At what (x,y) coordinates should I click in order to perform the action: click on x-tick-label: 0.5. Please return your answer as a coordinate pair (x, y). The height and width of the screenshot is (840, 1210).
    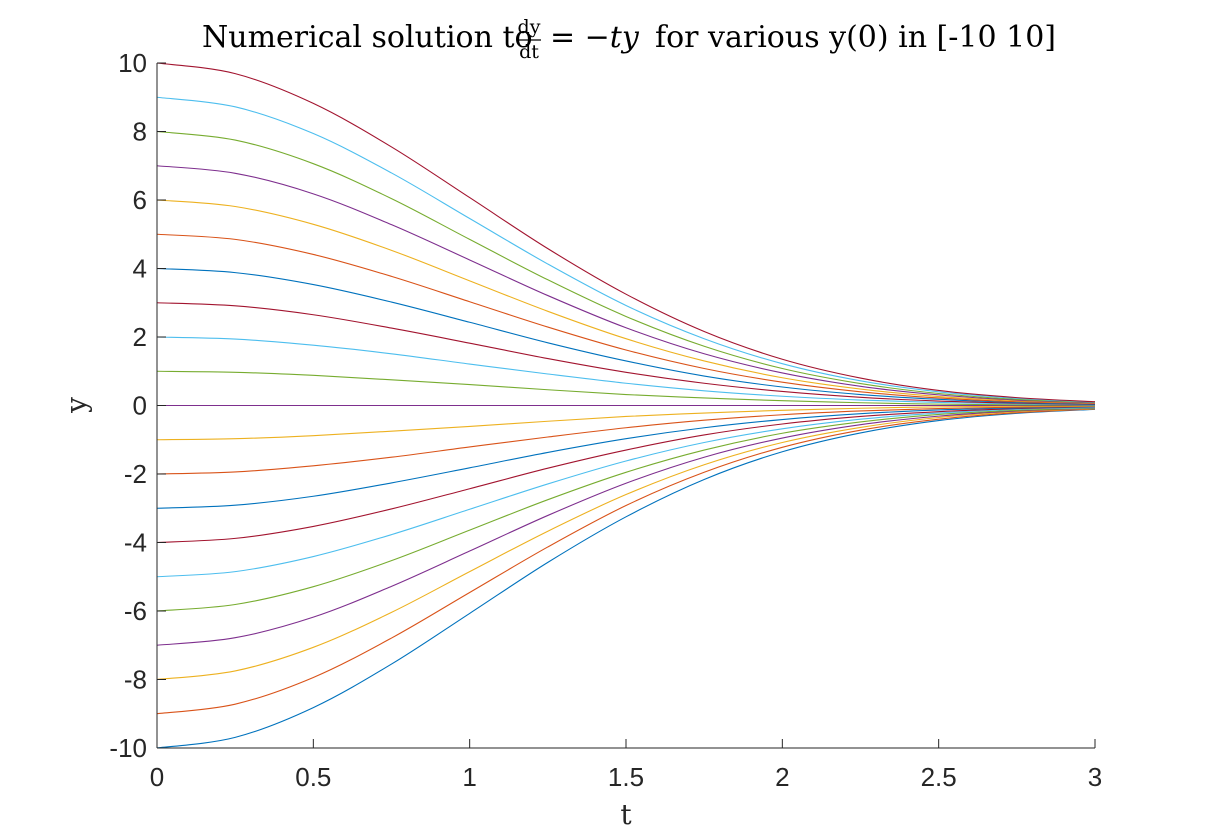
    Looking at the image, I should click on (313, 777).